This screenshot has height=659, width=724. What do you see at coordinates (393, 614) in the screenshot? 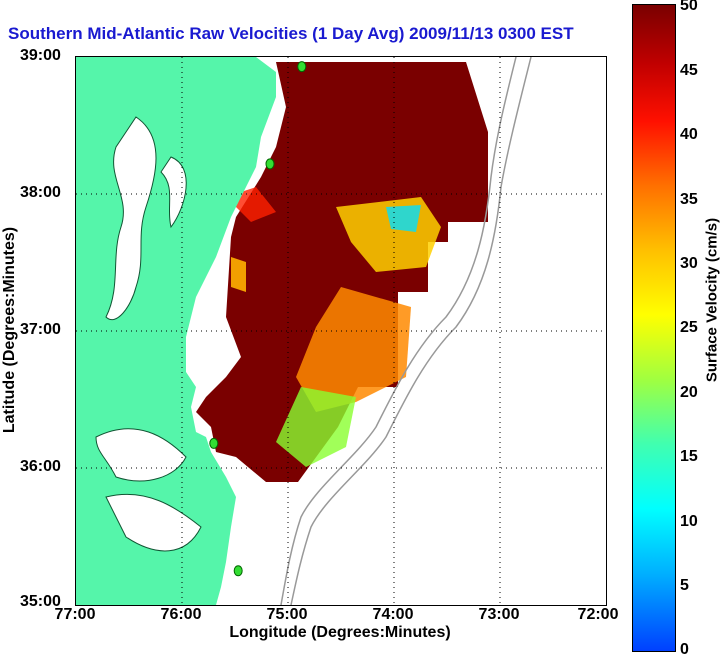
I see `x-tick-label: 74:00` at bounding box center [393, 614].